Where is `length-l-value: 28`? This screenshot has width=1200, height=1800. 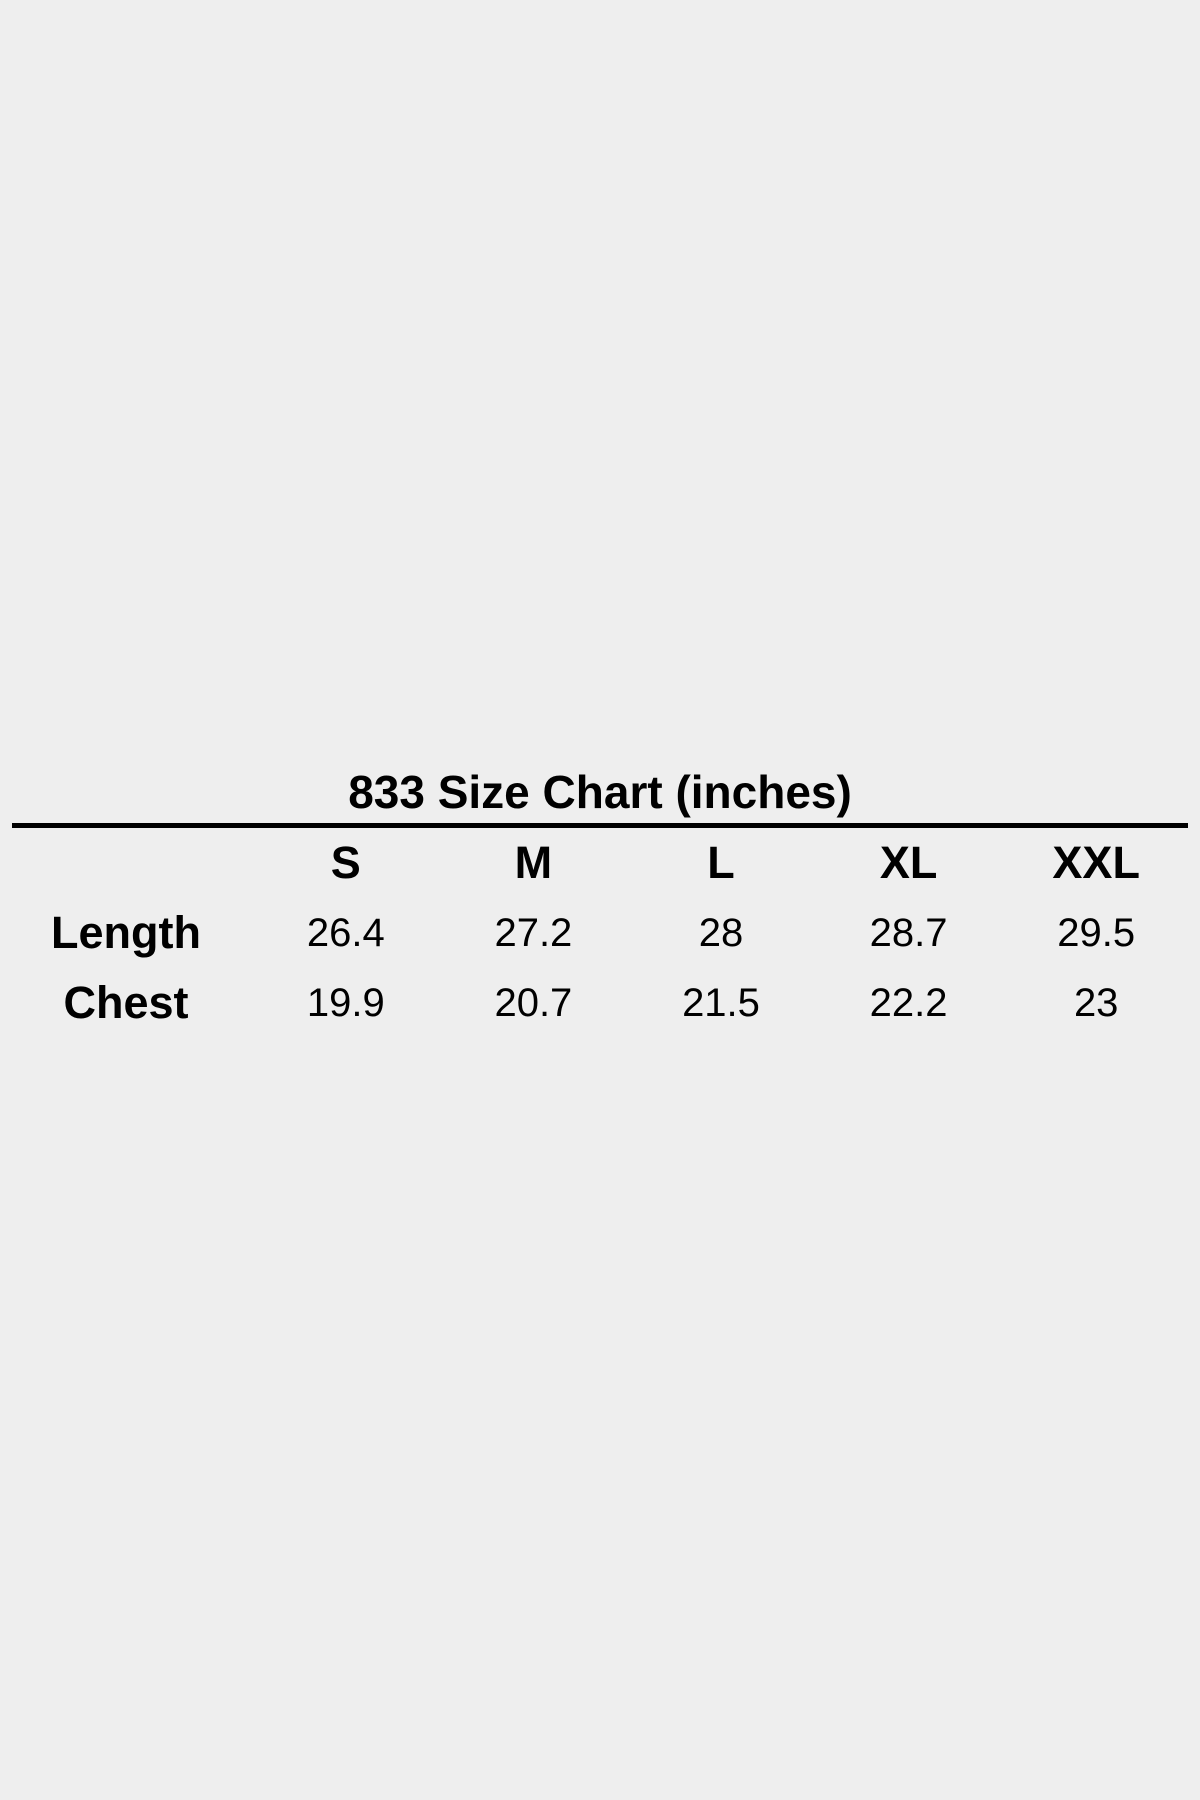
length-l-value: 28 is located at coordinates (721, 932).